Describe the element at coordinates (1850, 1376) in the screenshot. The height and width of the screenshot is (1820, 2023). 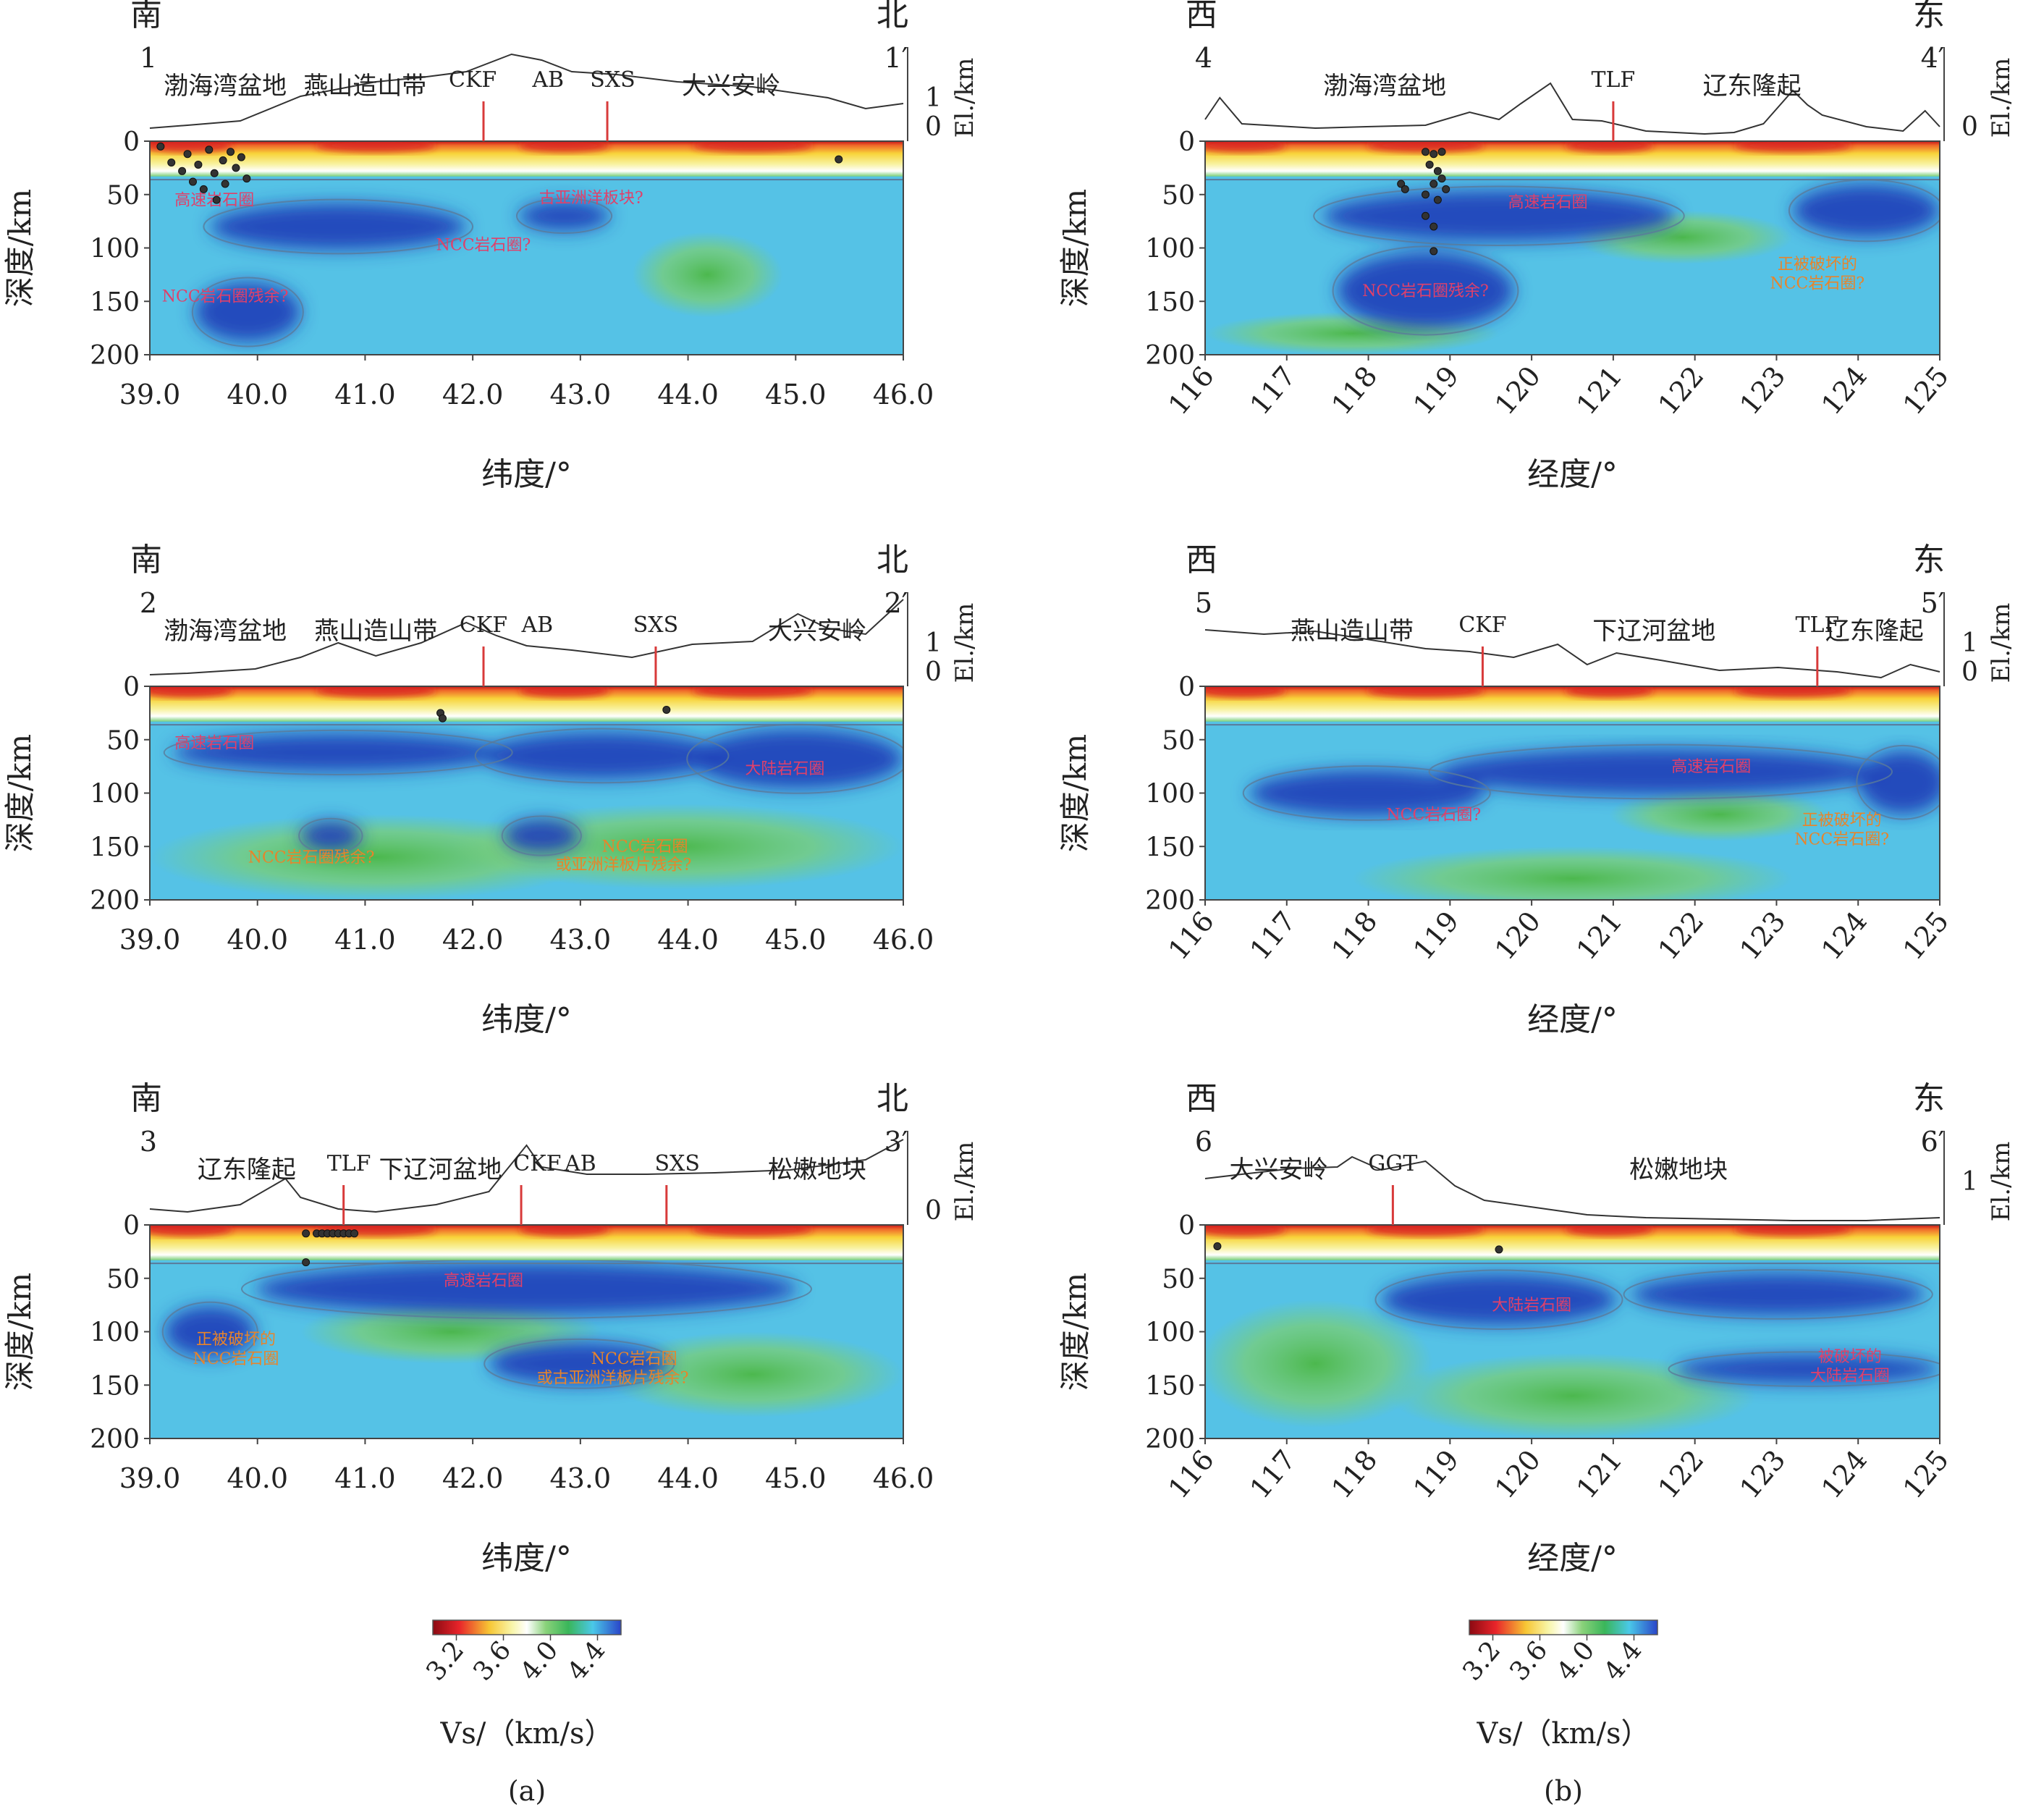
I see `section-annotation: 大陆岩石圈` at that location.